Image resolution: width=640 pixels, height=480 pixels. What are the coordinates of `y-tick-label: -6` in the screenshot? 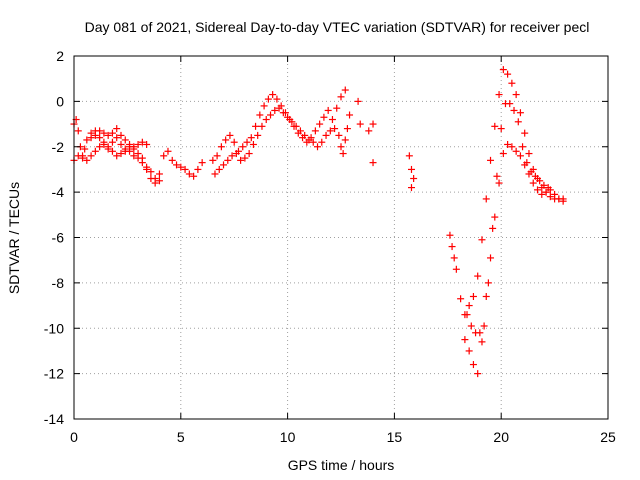 It's located at (58, 238).